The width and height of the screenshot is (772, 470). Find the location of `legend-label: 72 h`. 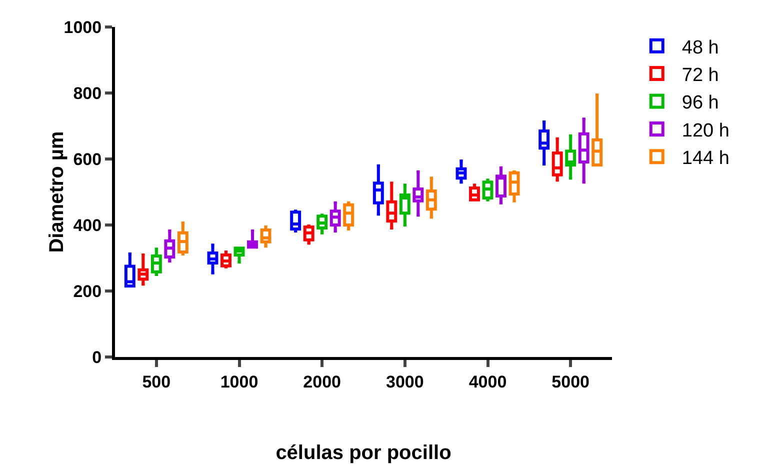

legend-label: 72 h is located at coordinates (700, 75).